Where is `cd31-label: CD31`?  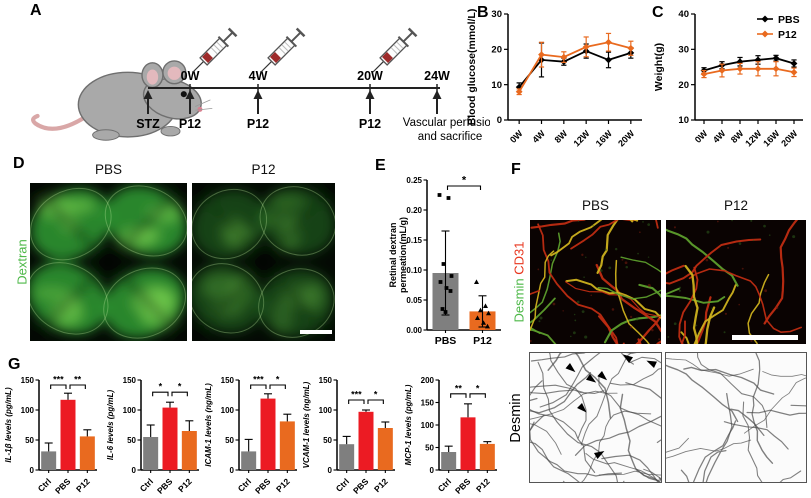 cd31-label: CD31 is located at coordinates (519, 258).